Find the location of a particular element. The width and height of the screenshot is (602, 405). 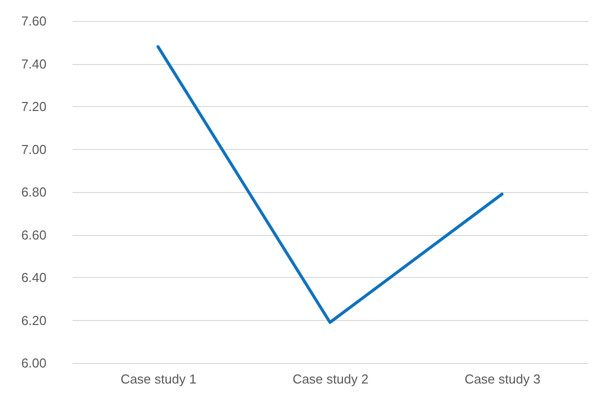

y-tick-label: 6.20 is located at coordinates (33, 320).